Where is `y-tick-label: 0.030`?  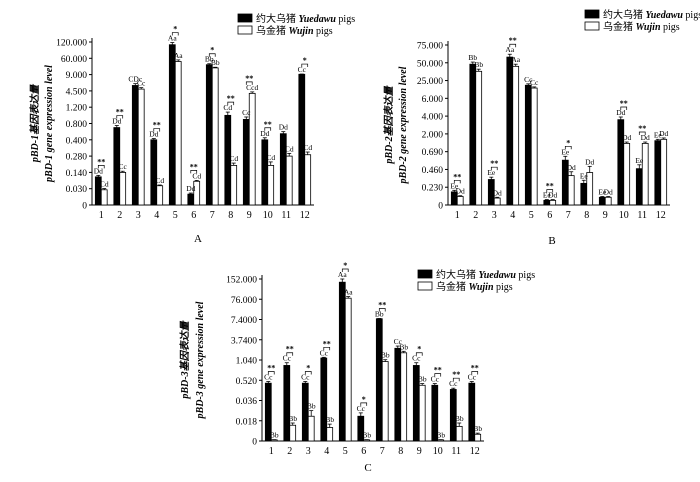
y-tick-label: 0.030 is located at coordinates (77, 190).